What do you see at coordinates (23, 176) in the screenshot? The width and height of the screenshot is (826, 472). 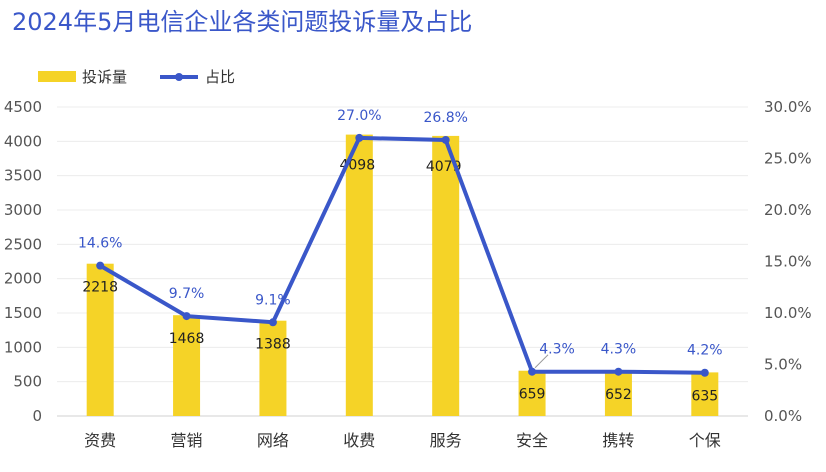 I see `y-left-tick-label: 3500` at bounding box center [23, 176].